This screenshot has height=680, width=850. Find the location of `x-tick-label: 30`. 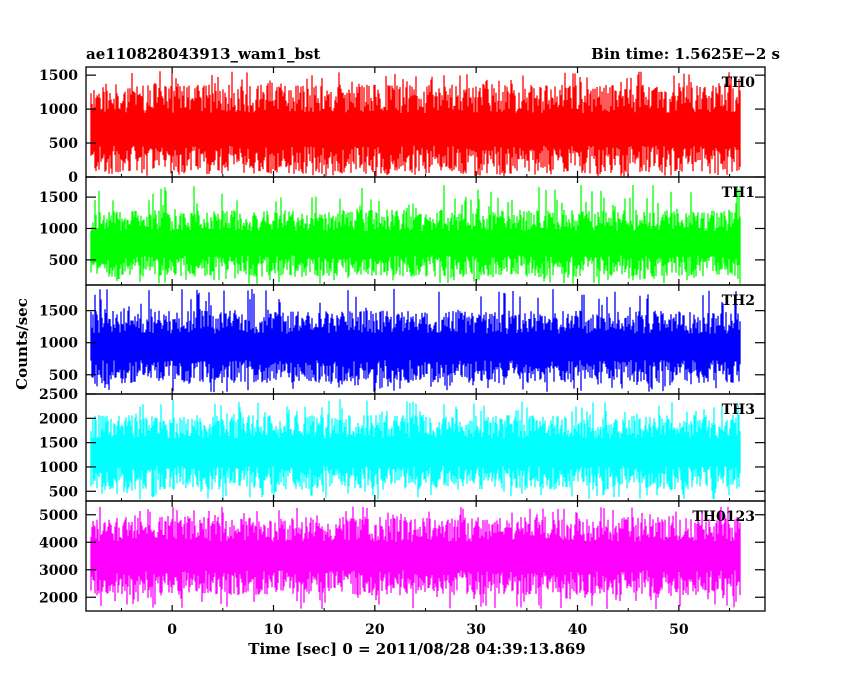

x-tick-label: 30 is located at coordinates (476, 630).